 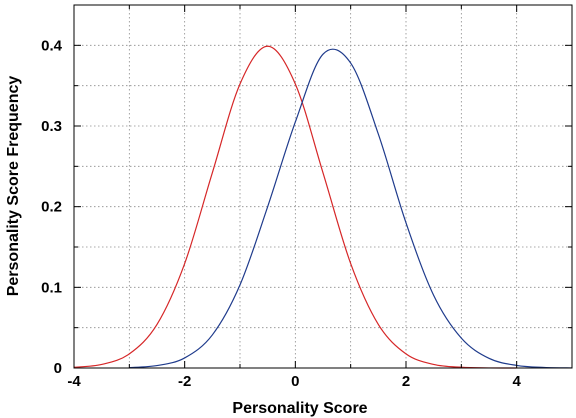 I want to click on x-tick-label: 2, so click(x=406, y=381).